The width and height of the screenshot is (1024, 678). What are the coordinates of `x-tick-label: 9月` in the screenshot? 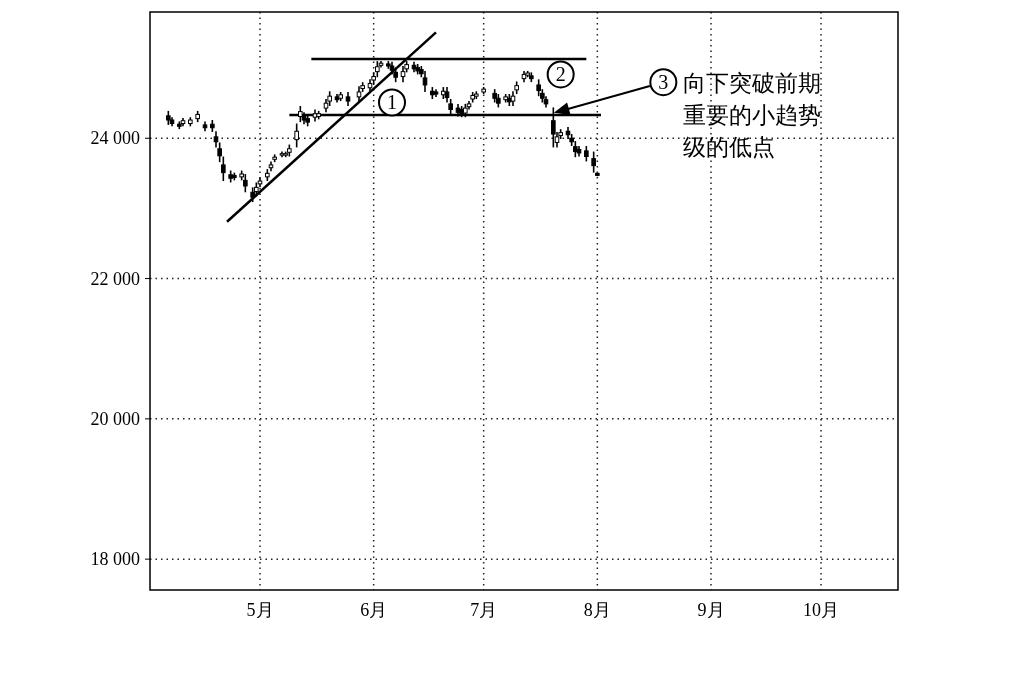 It's located at (711, 610).